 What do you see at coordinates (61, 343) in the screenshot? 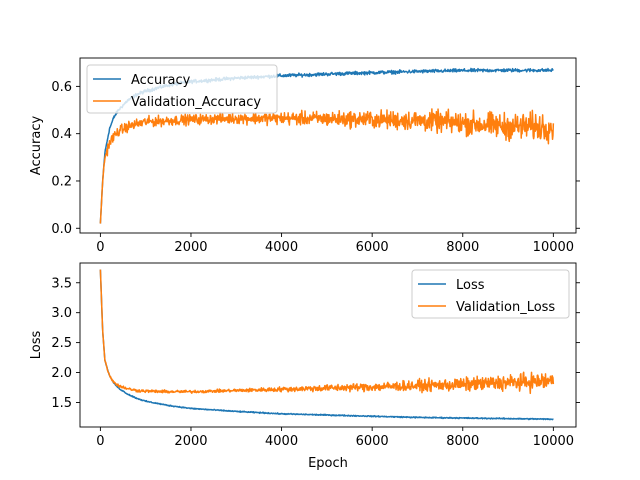
I see `y-tick-label: 2.5` at bounding box center [61, 343].